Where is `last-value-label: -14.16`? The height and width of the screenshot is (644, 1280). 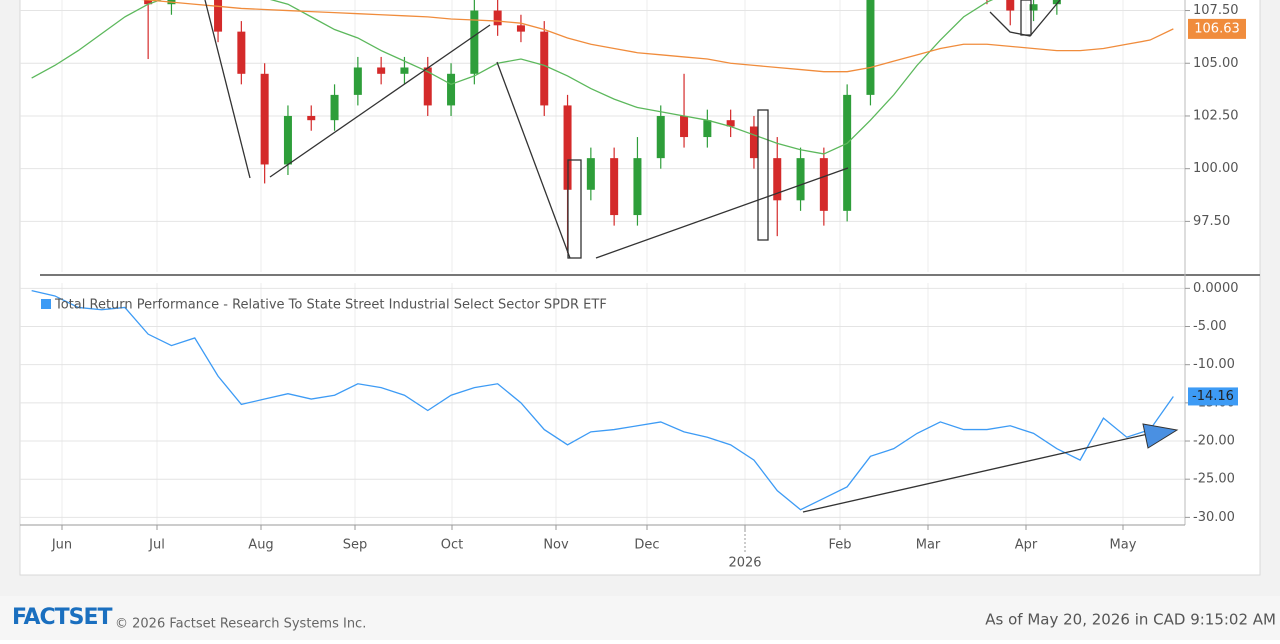 last-value-label: -14.16 is located at coordinates (1213, 396).